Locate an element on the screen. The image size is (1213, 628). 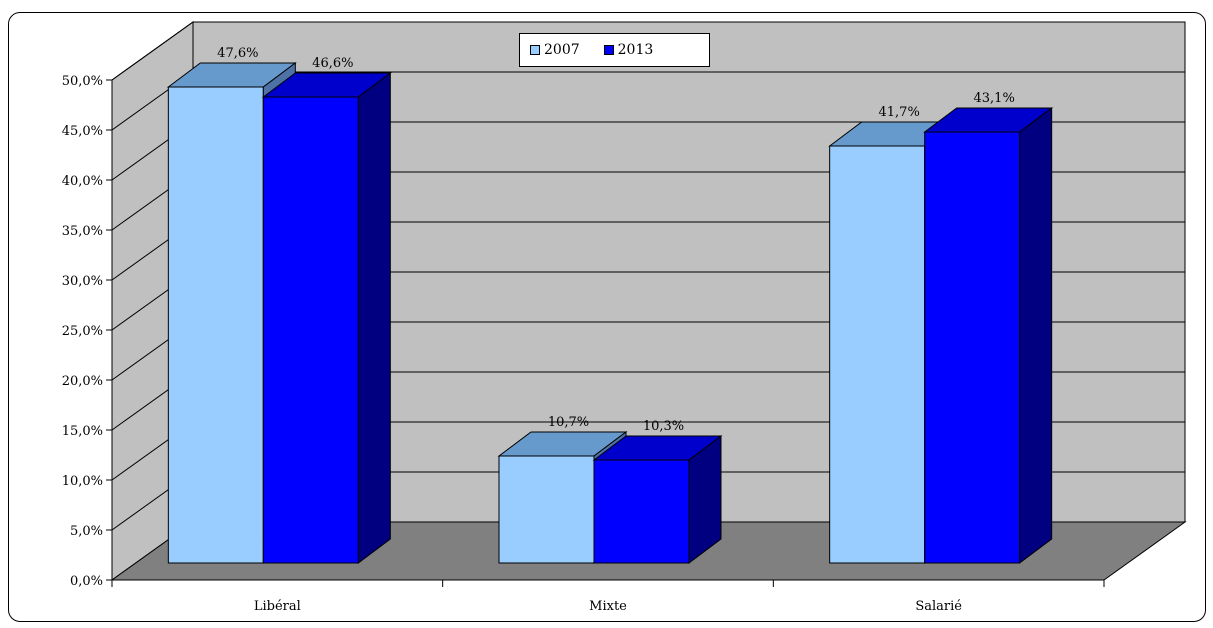
x-axis: Libéral Mixte Salarié is located at coordinates (608, 596).